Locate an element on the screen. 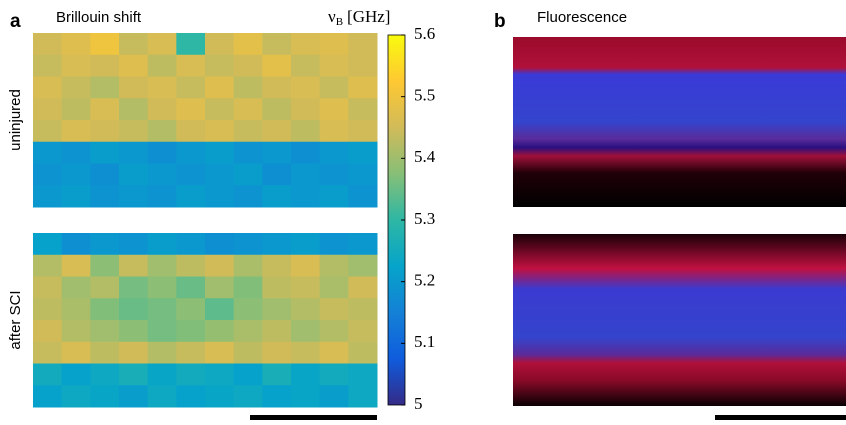 This screenshot has width=846, height=425. panel-letter: a is located at coordinates (15, 21).